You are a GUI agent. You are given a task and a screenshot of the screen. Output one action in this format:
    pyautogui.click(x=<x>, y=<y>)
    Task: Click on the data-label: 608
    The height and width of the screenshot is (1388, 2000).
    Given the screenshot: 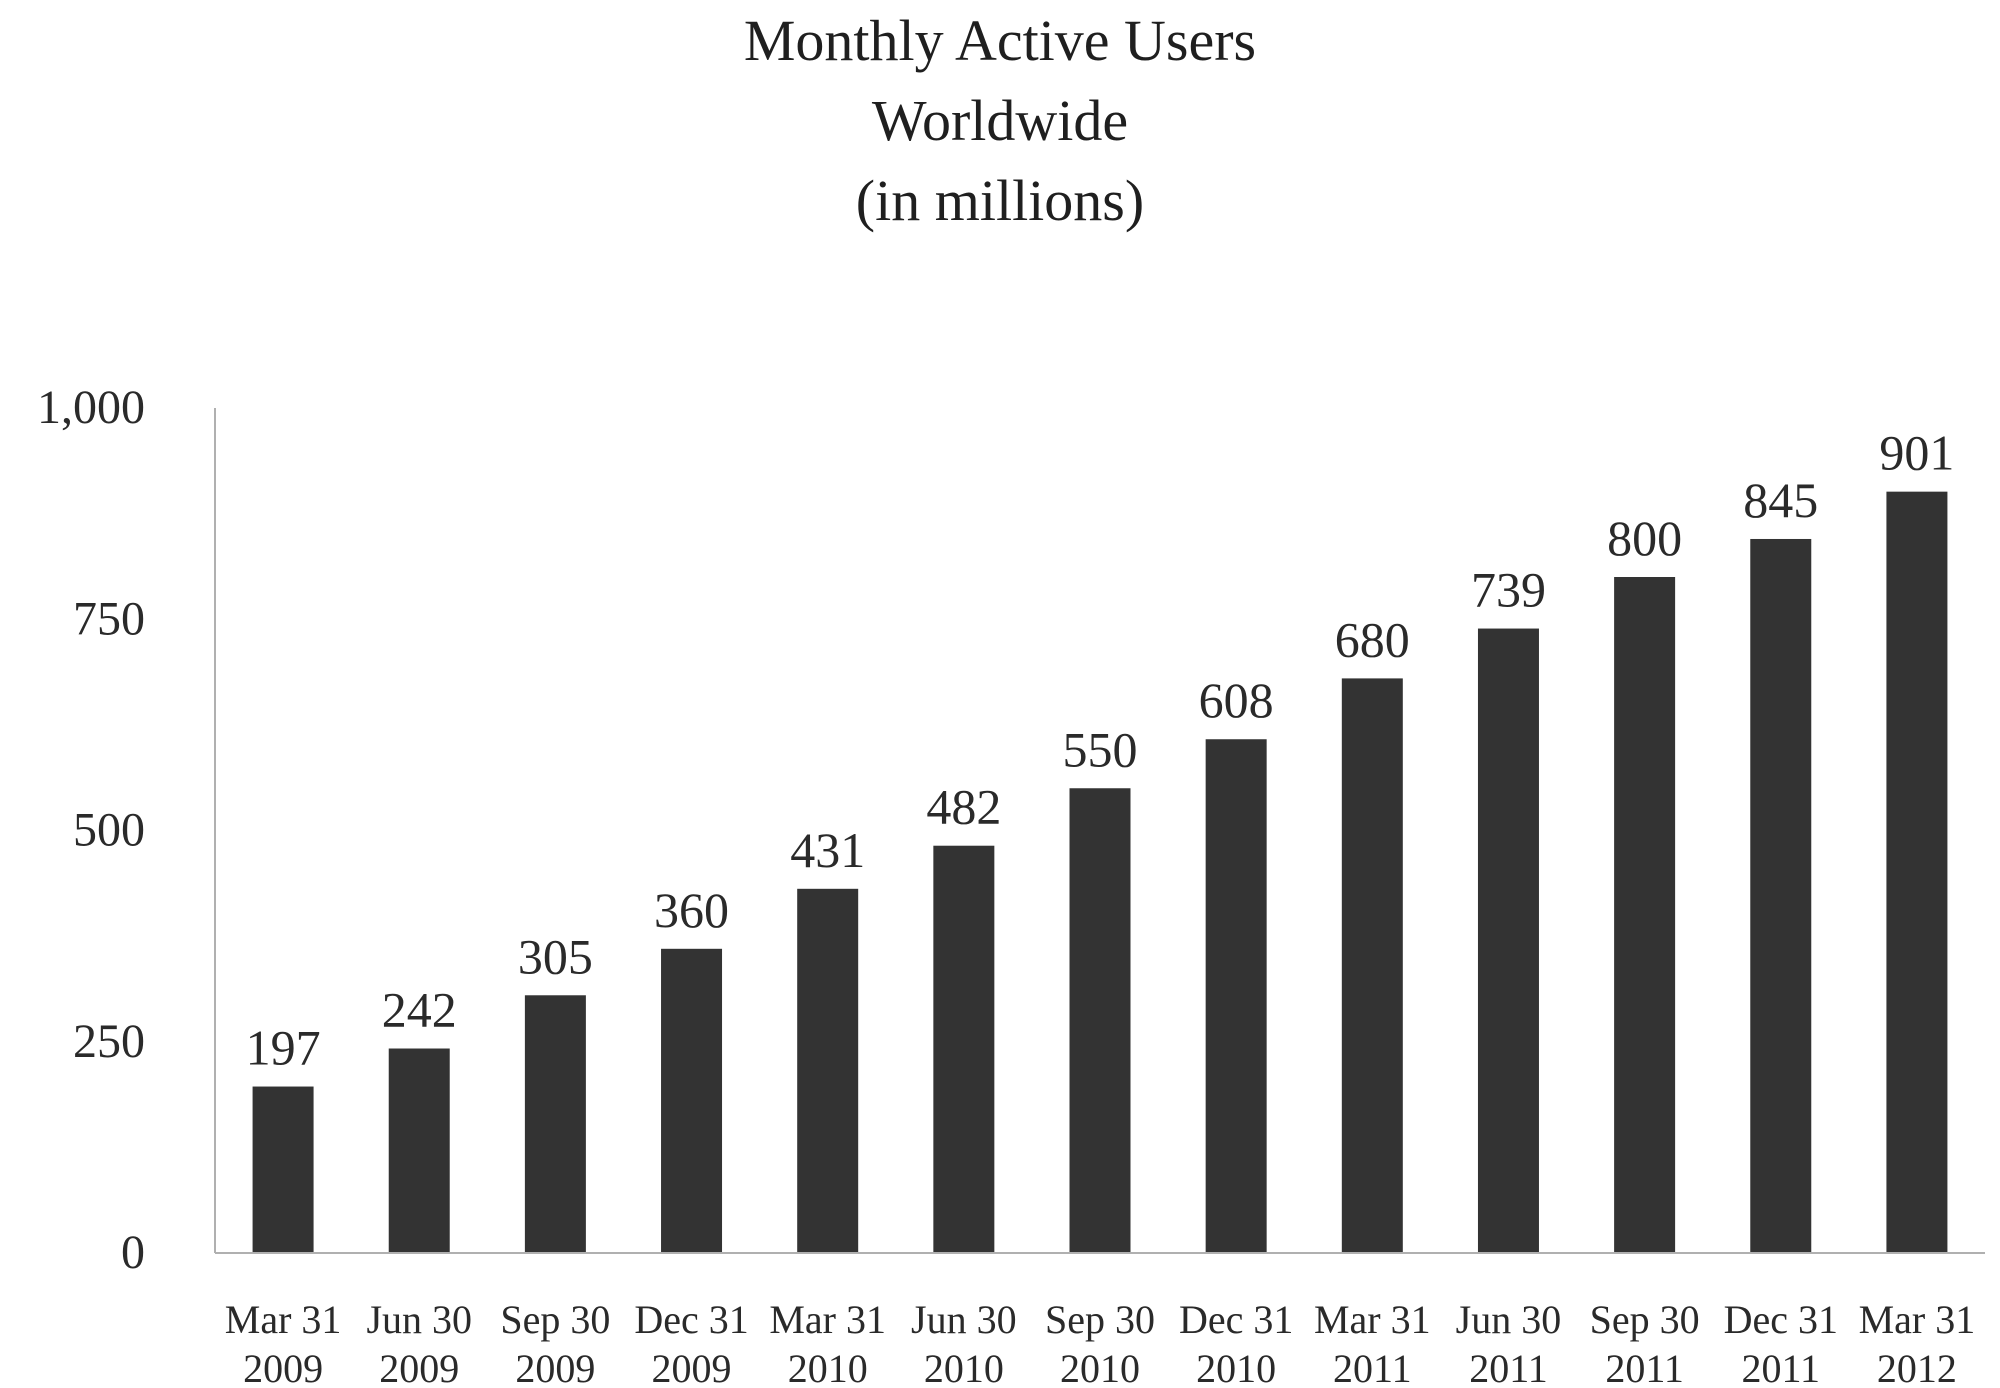 What is the action you would take?
    pyautogui.click(x=1236, y=700)
    